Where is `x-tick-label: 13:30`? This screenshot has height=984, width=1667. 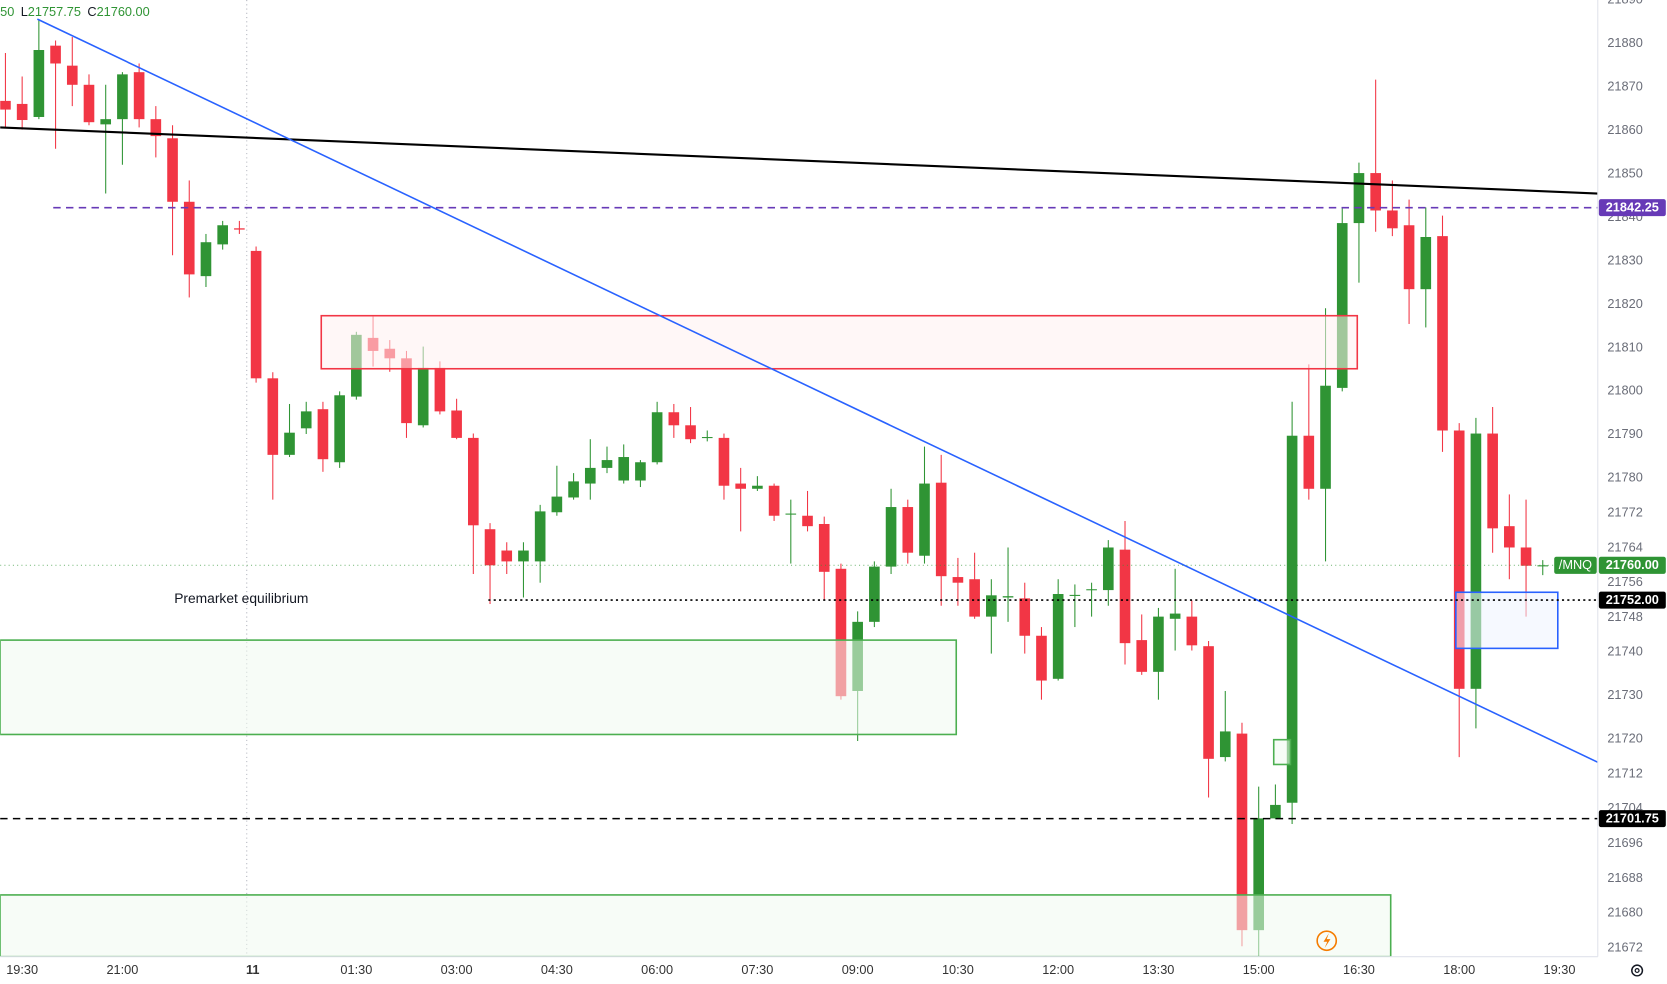
x-tick-label: 13:30 is located at coordinates (1158, 969).